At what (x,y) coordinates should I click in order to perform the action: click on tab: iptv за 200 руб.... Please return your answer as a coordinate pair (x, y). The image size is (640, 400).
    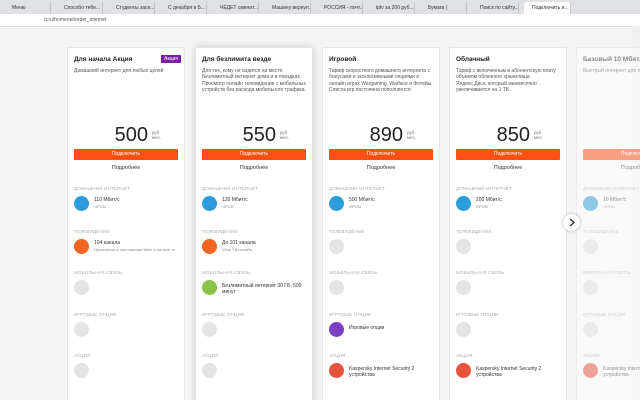
    Looking at the image, I should click on (391, 8).